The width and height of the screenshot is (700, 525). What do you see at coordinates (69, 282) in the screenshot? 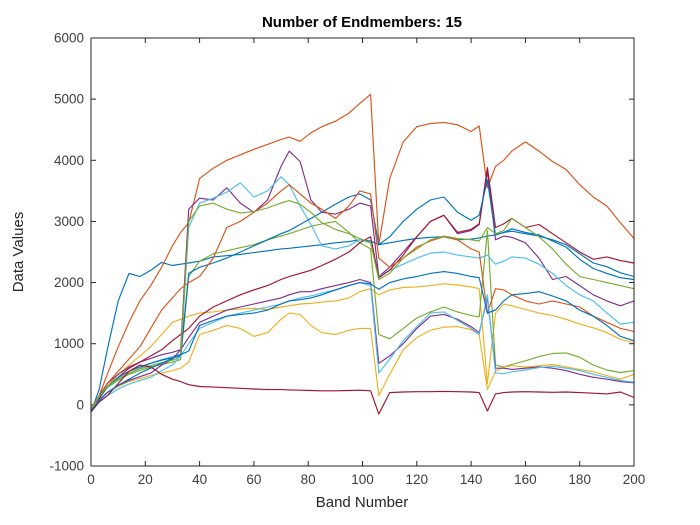
I see `y-tick-label: 2000` at bounding box center [69, 282].